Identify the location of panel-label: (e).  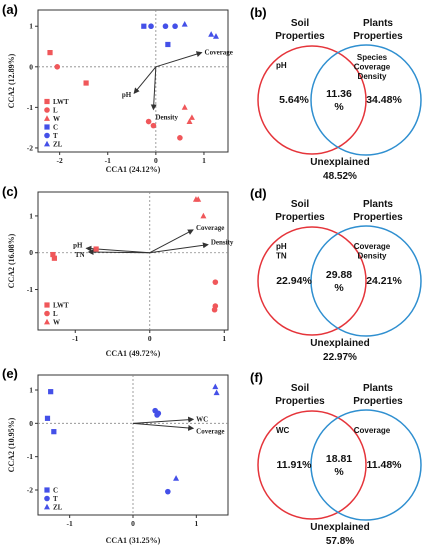
(10, 373).